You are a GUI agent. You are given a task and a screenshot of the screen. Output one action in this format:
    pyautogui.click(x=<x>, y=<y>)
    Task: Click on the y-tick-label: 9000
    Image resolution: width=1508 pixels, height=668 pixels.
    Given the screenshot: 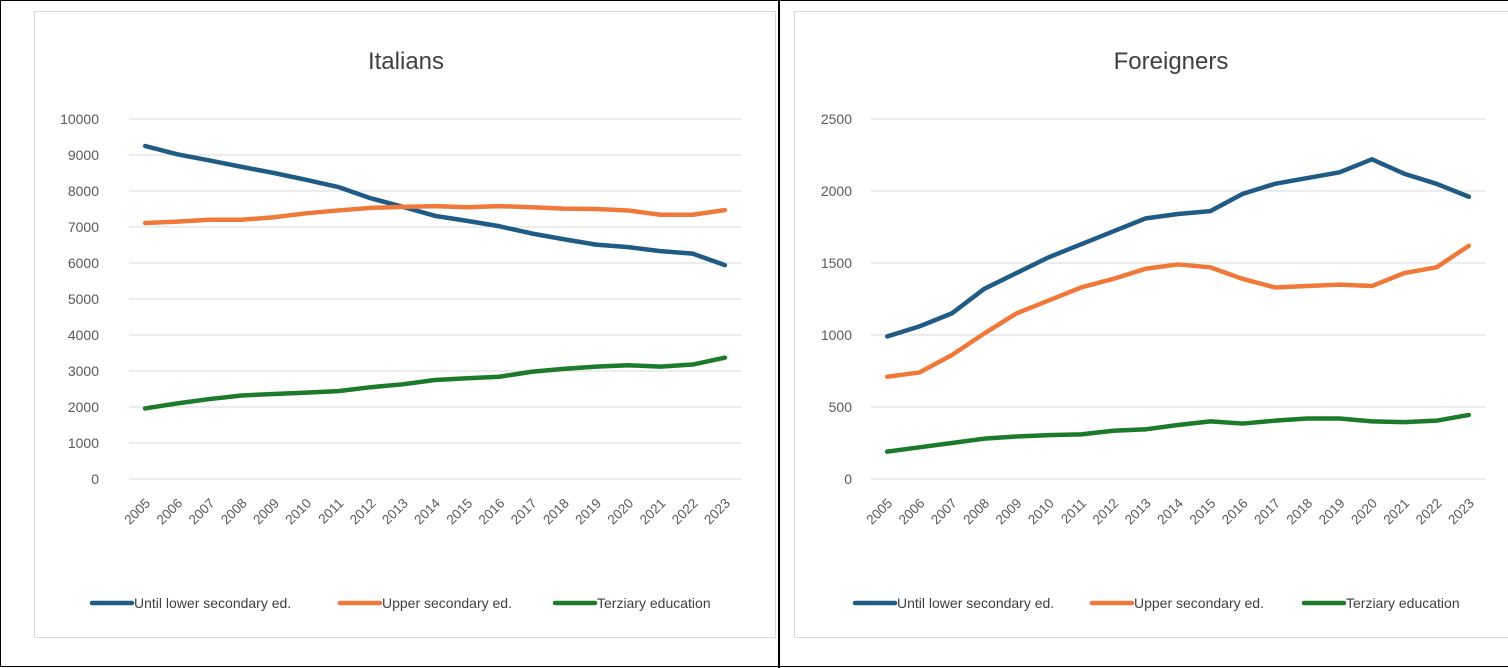 What is the action you would take?
    pyautogui.click(x=83, y=155)
    